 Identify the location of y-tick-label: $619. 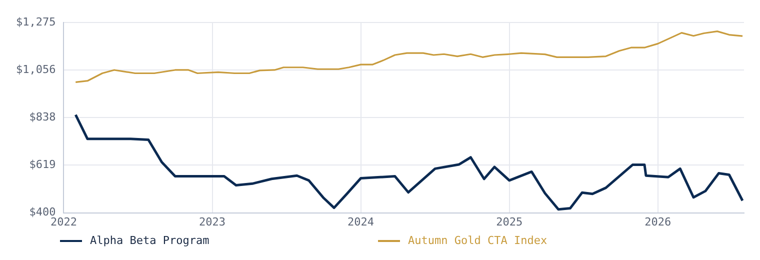
(42, 165).